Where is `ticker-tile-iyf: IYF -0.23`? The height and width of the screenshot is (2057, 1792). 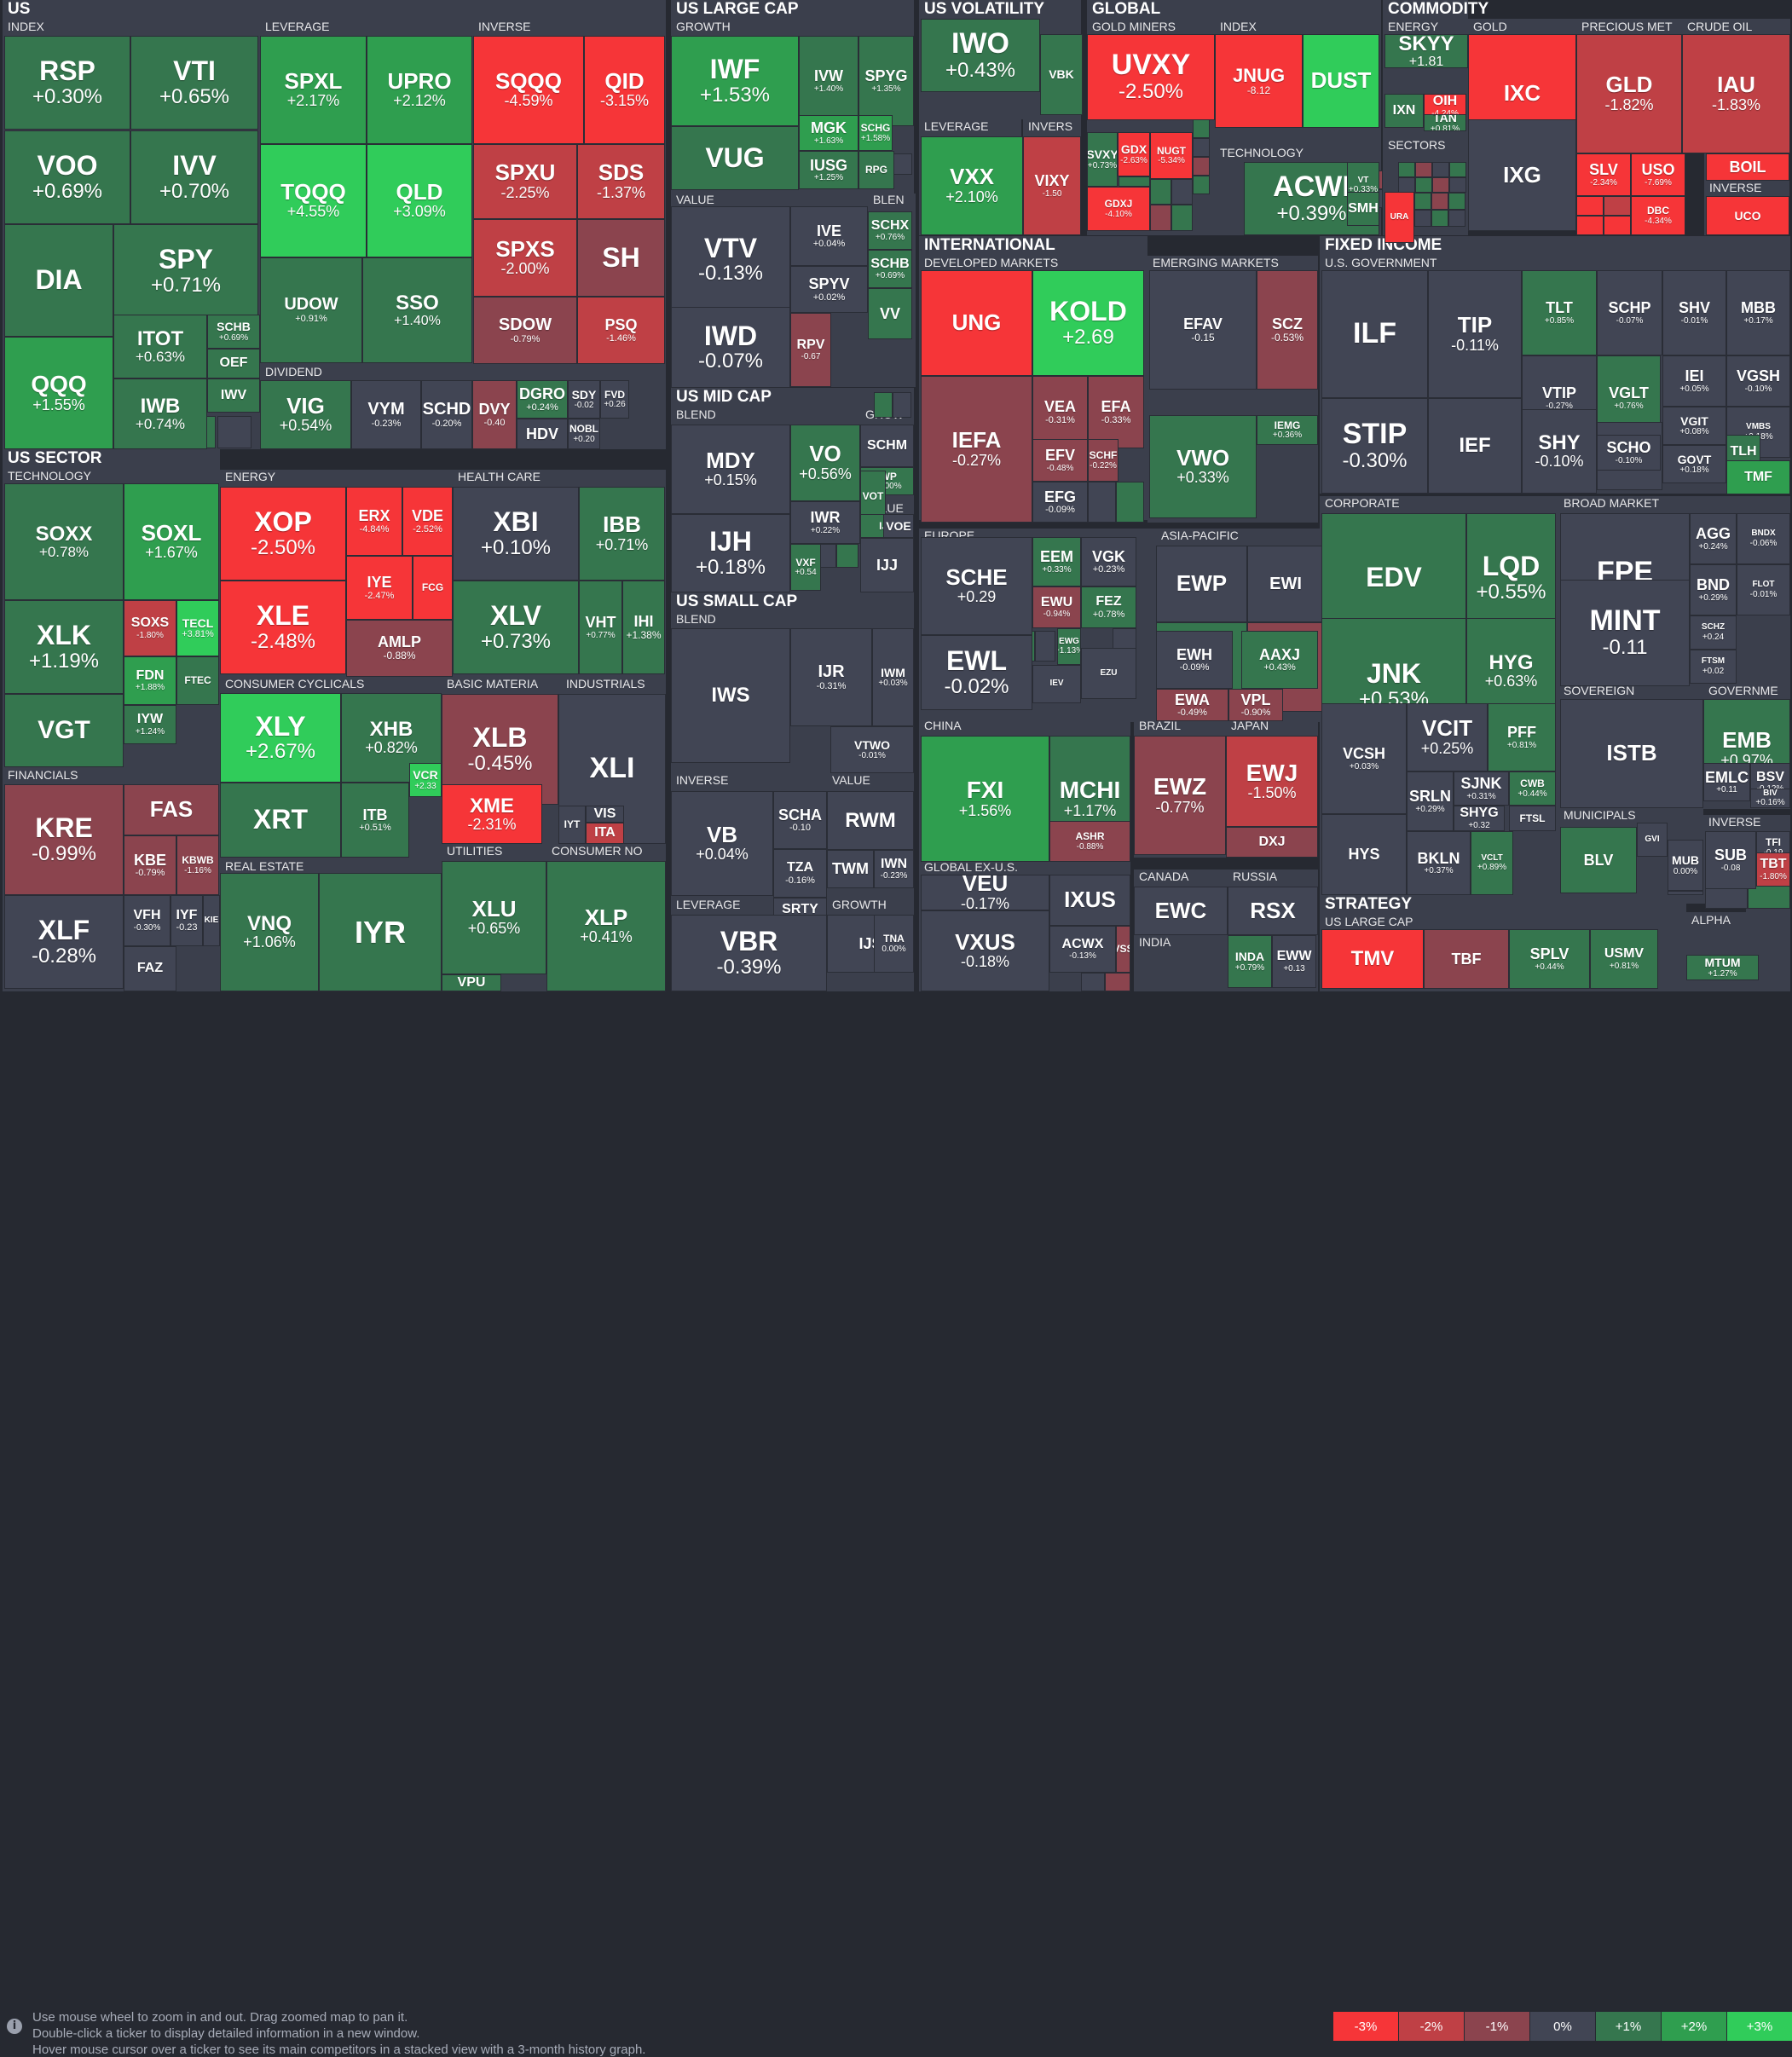
ticker-tile-iyf: IYF -0.23 is located at coordinates (187, 921).